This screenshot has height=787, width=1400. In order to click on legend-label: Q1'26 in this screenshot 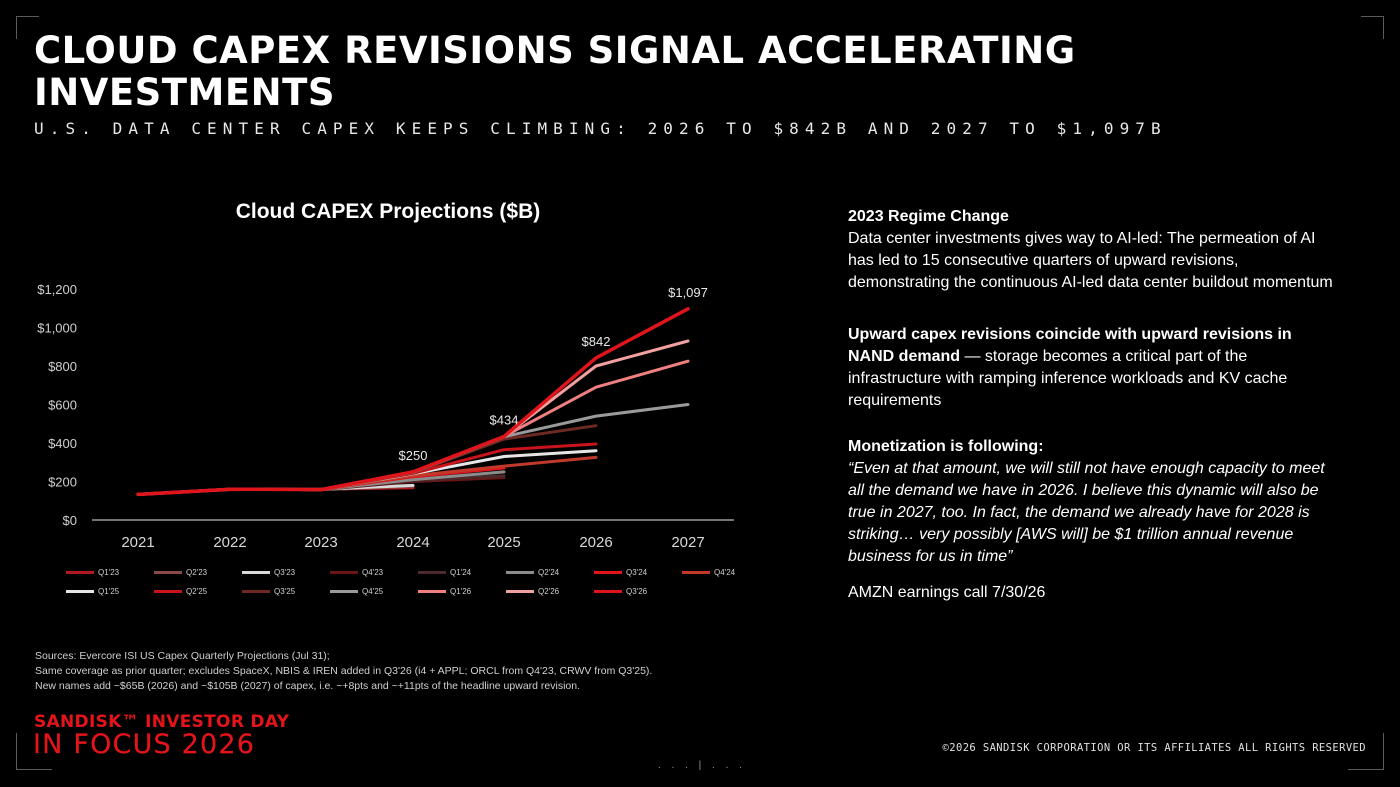, I will do `click(461, 591)`.